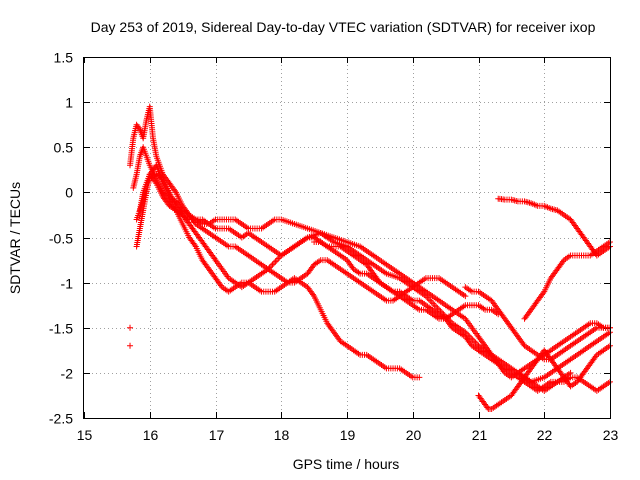 The width and height of the screenshot is (640, 480). I want to click on y-tick-label: 1, so click(69, 103).